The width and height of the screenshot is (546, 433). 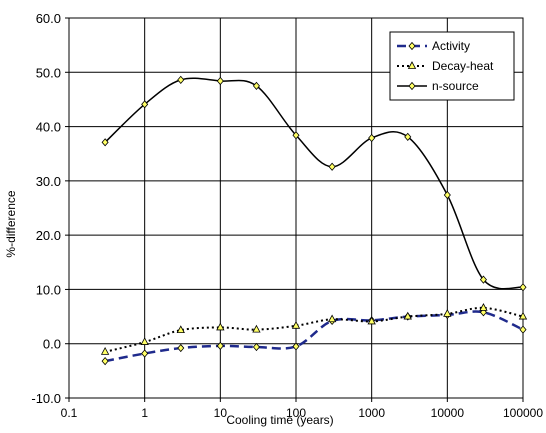 What do you see at coordinates (279, 420) in the screenshot?
I see `x-axis-label: Cooling time (years)` at bounding box center [279, 420].